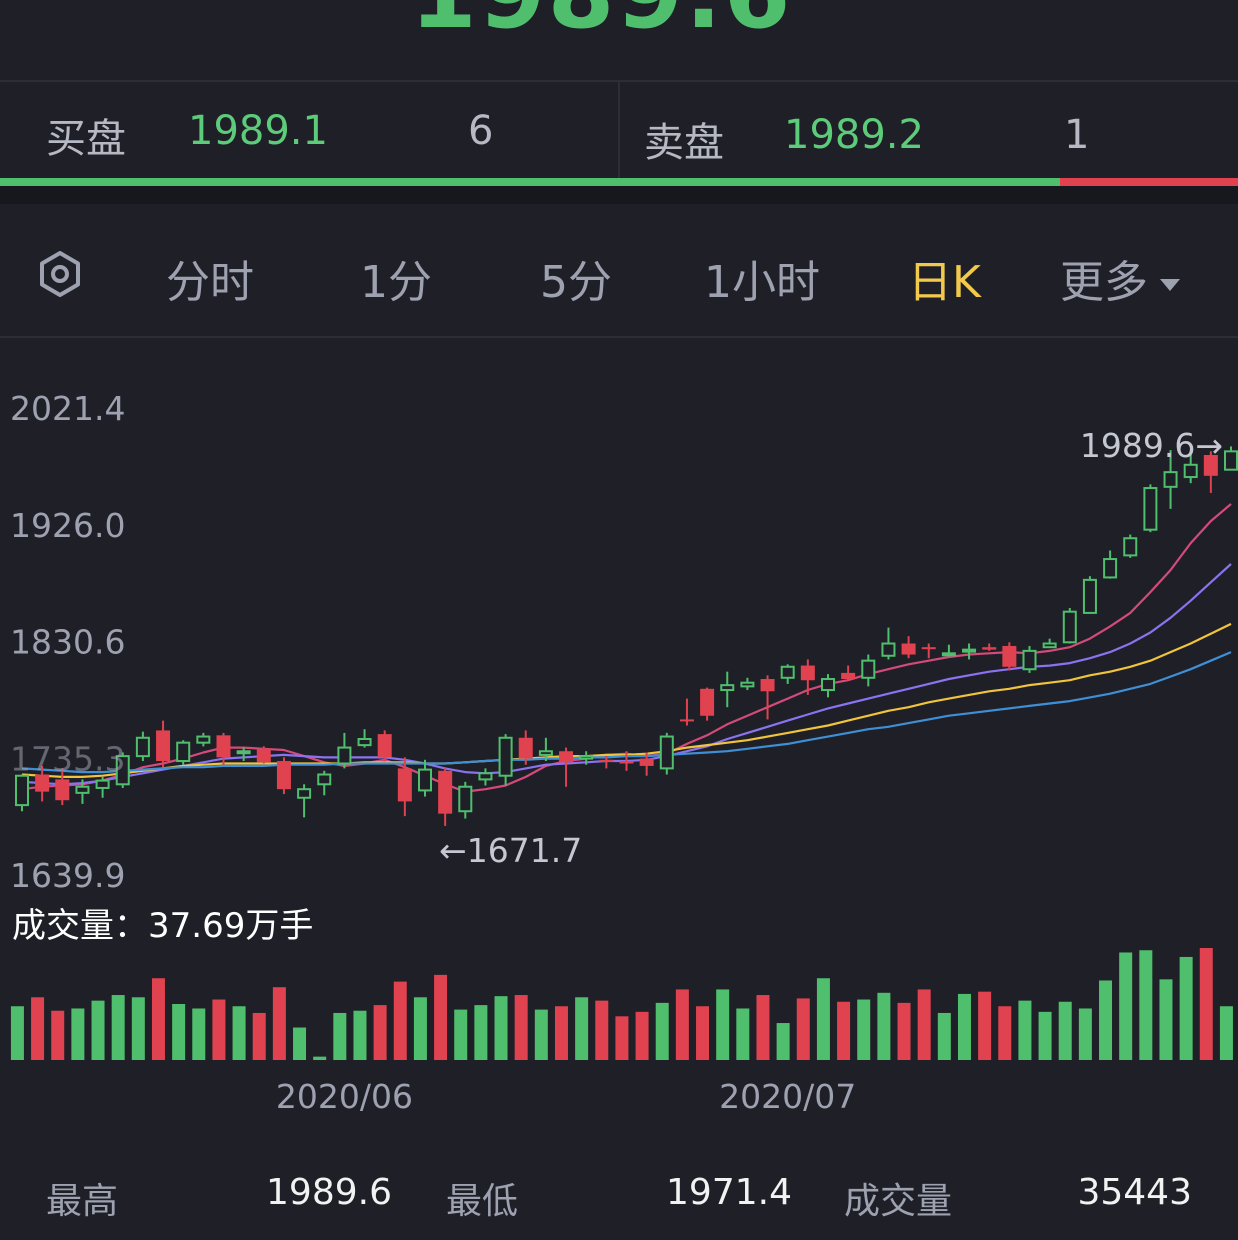 Image resolution: width=1238 pixels, height=1240 pixels. What do you see at coordinates (1077, 135) in the screenshot?
I see `ask-qty: 1` at bounding box center [1077, 135].